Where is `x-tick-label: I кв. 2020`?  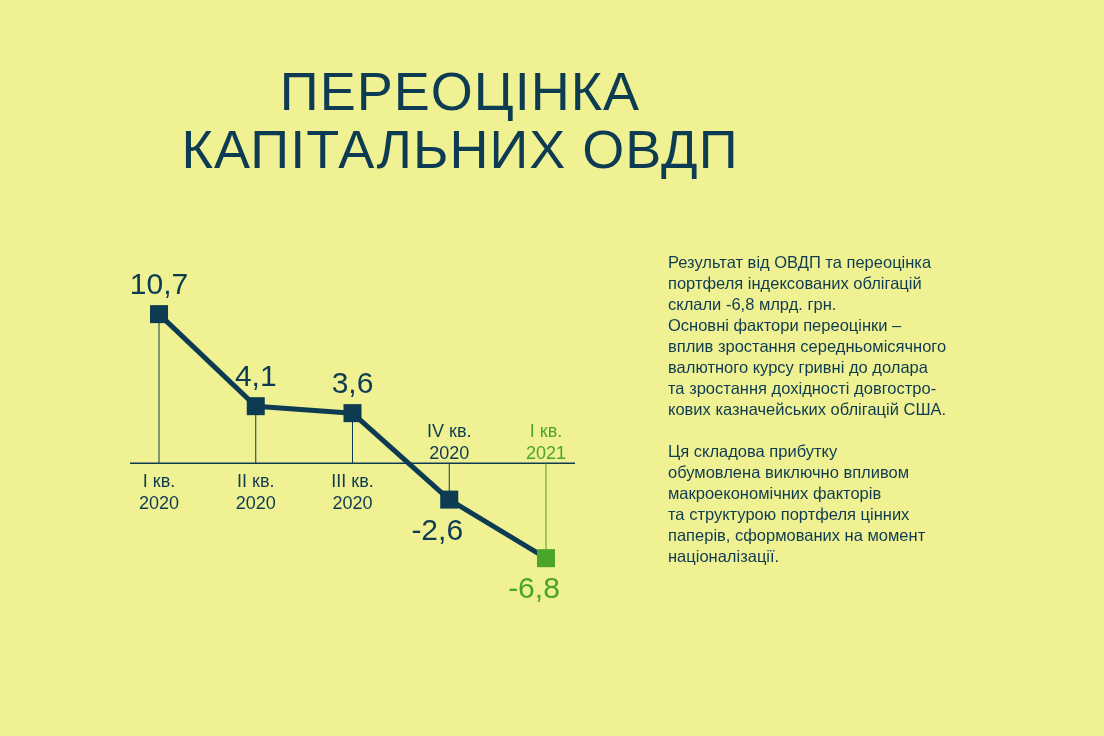
x-tick-label: I кв. 2020 is located at coordinates (159, 492).